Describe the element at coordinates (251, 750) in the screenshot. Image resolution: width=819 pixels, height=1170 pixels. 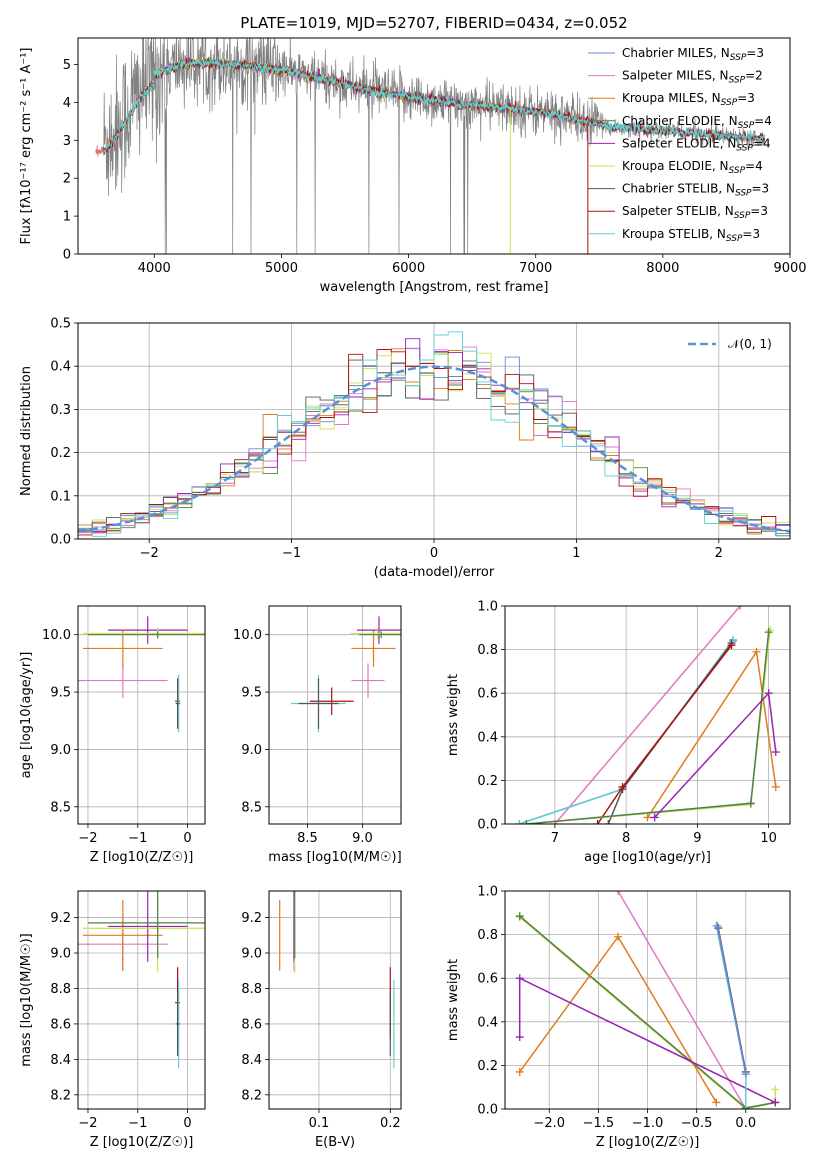
I see `age-vs-mass-ytick-label: 9.0` at that location.